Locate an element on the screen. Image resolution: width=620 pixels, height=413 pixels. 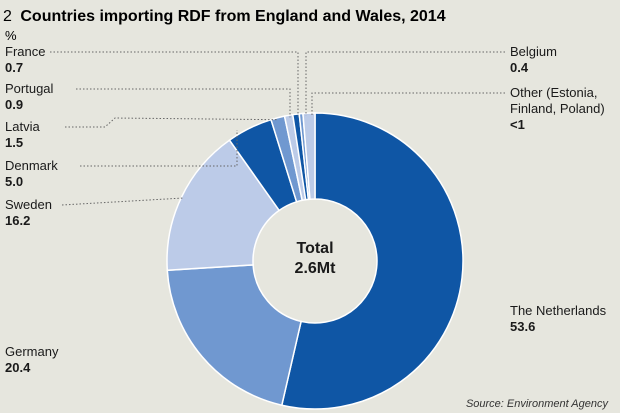
label-name-the-netherlands: The Netherlands is located at coordinates (558, 310).